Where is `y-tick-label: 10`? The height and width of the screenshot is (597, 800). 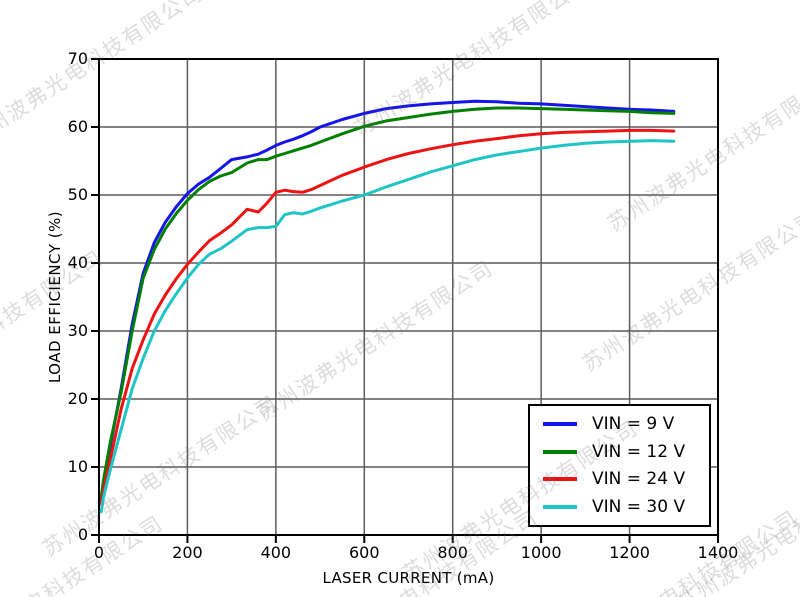 y-tick-label: 10 is located at coordinates (77, 466).